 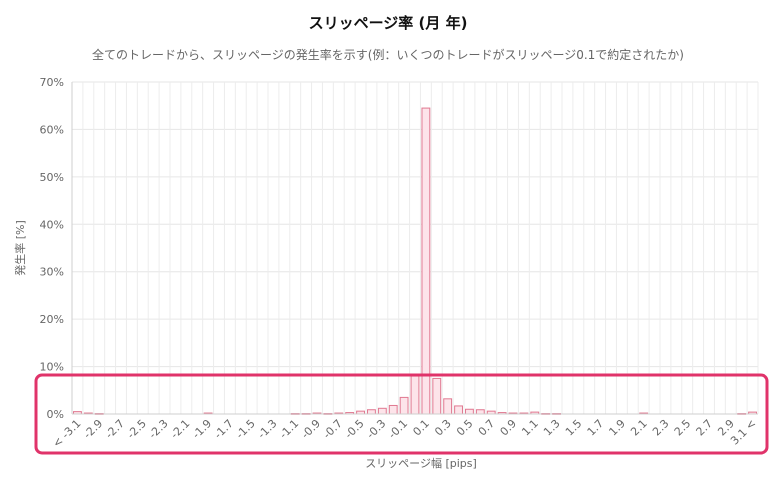 I want to click on x-tick-label: -0.9, so click(x=311, y=429).